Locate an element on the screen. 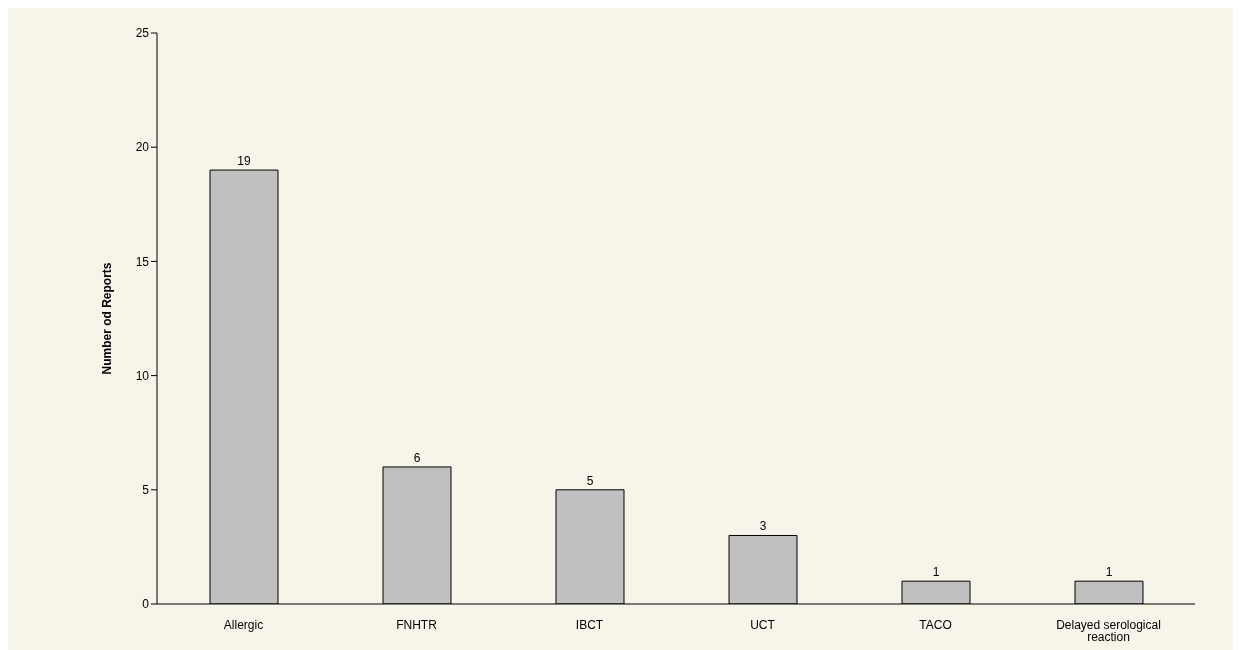  x-tick-label: FNHTR is located at coordinates (417, 624).